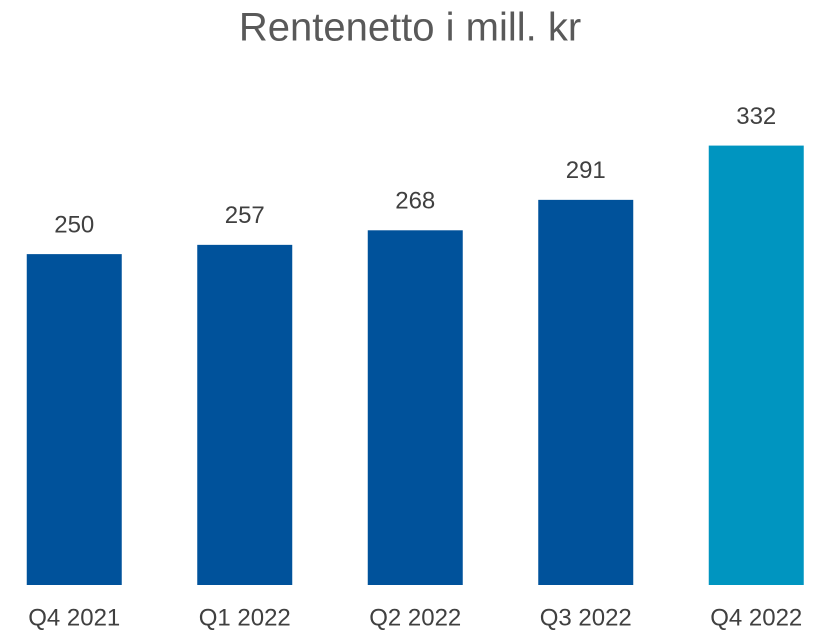 This screenshot has height=633, width=816. What do you see at coordinates (415, 201) in the screenshot?
I see `data-label: 268` at bounding box center [415, 201].